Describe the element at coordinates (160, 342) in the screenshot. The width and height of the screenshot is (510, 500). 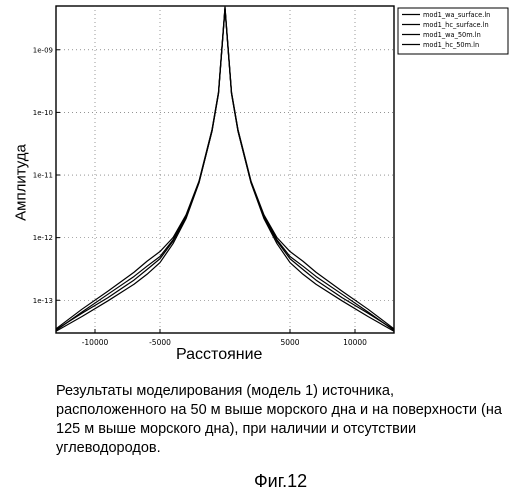
I see `x-tick-label: -5000` at that location.